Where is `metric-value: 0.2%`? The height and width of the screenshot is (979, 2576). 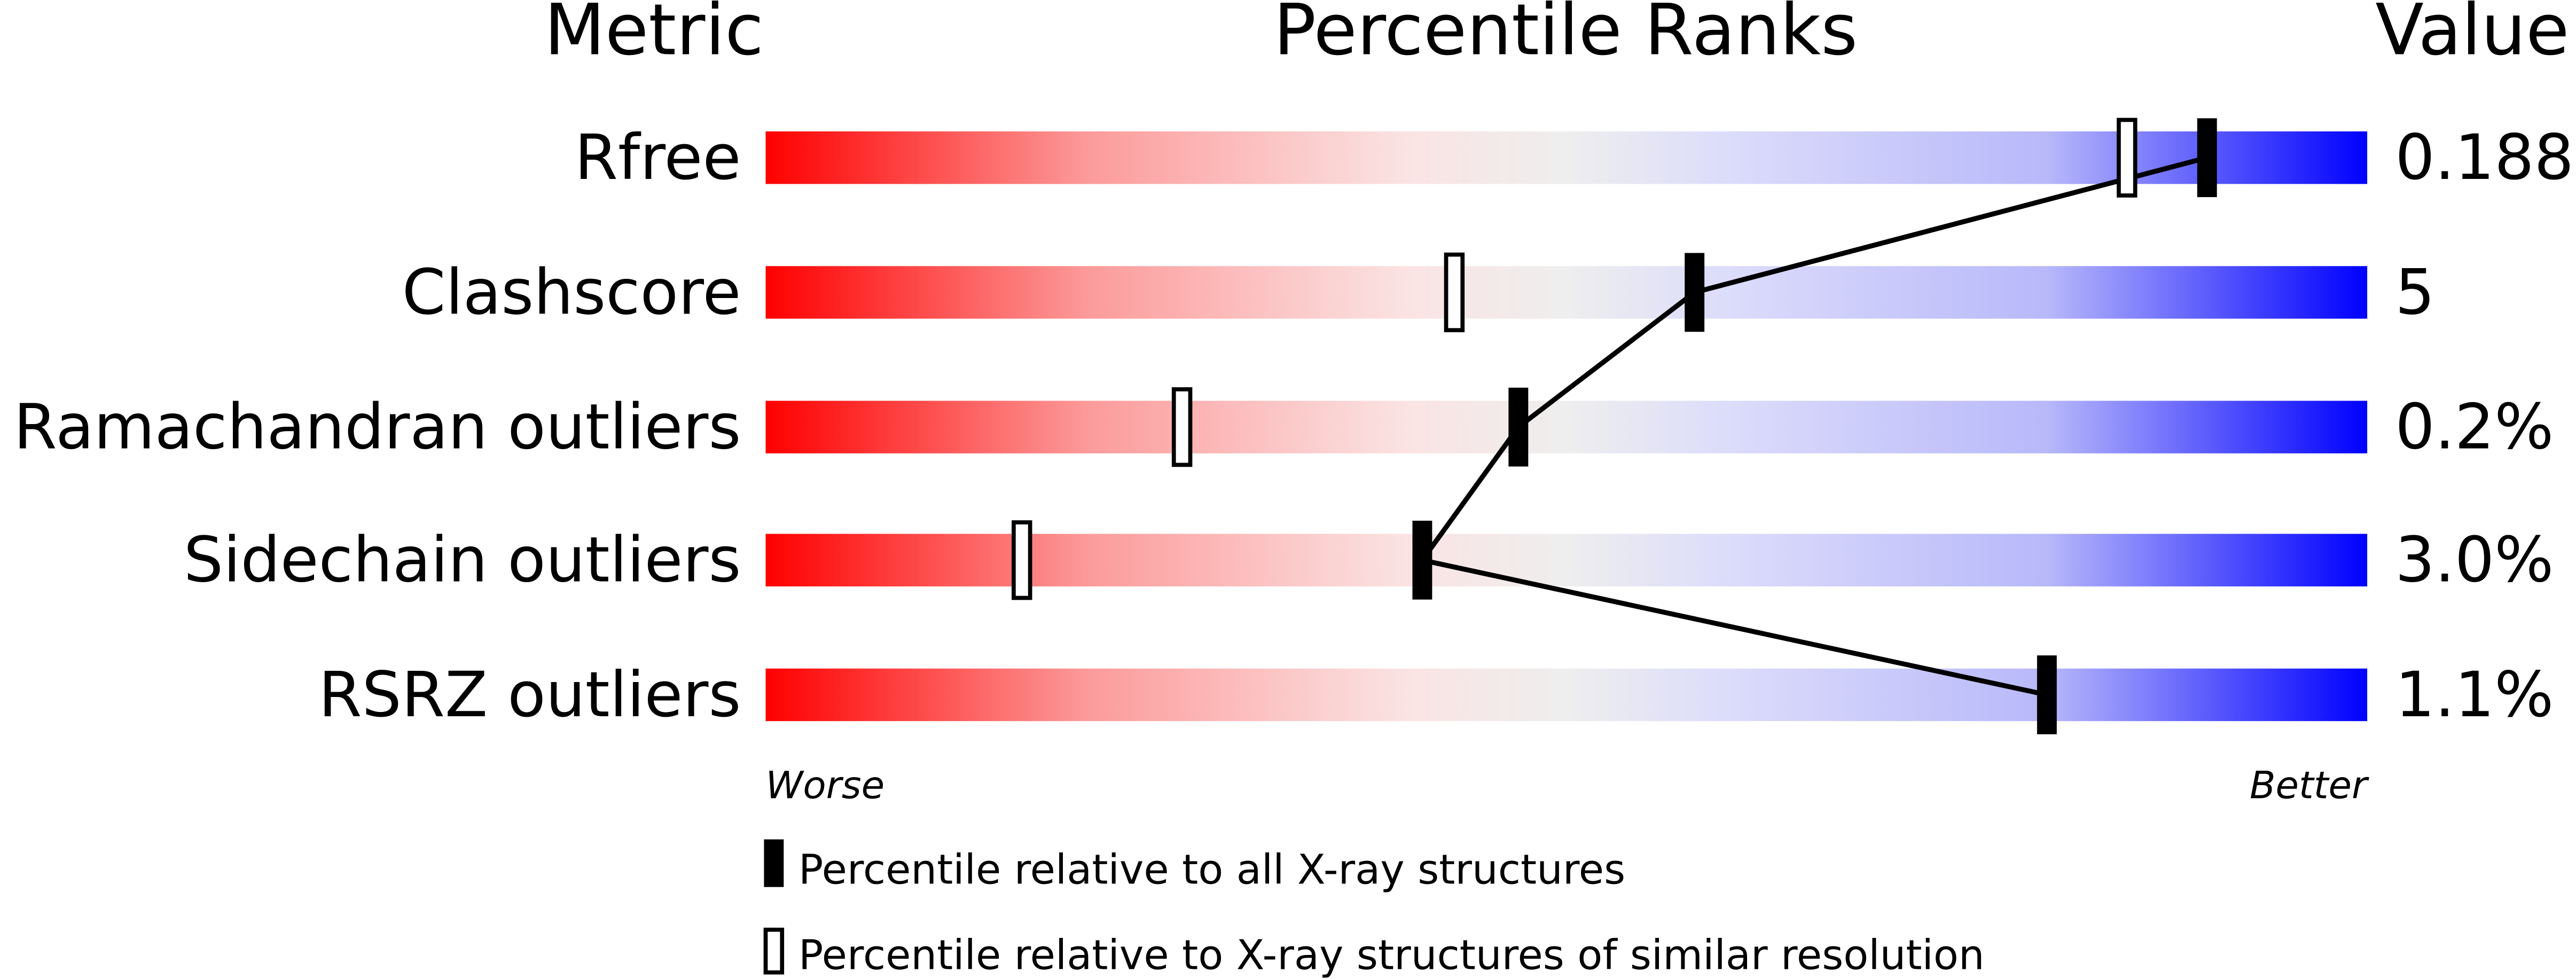
metric-value: 0.2% is located at coordinates (2474, 427).